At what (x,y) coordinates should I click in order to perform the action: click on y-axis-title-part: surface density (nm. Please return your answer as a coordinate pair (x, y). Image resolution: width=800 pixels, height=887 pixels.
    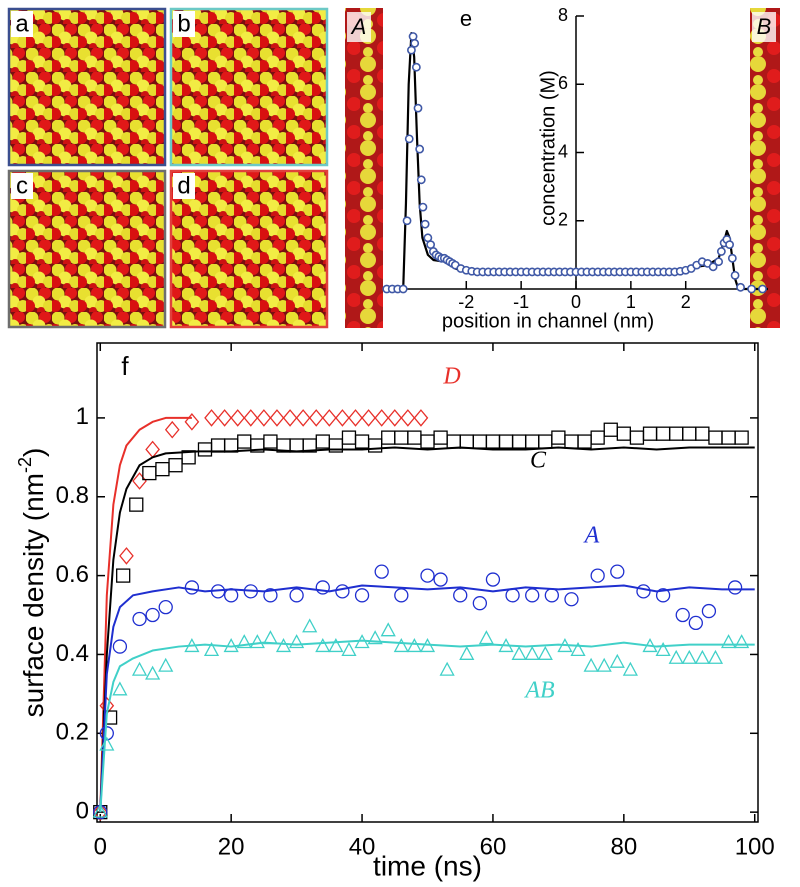
    Looking at the image, I should click on (33, 595).